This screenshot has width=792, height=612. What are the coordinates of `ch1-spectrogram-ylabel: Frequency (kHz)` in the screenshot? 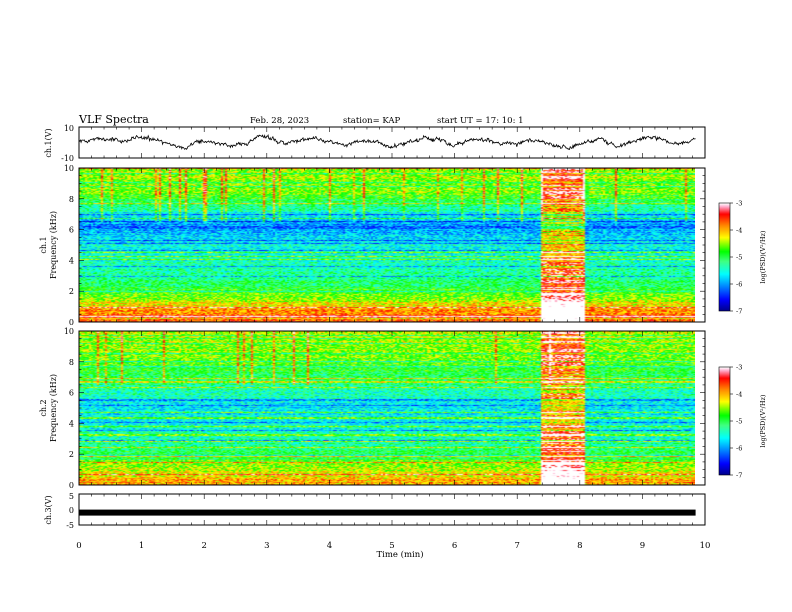 It's located at (53, 245).